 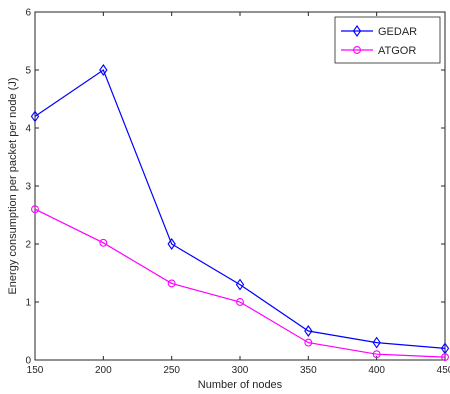 What do you see at coordinates (28, 71) in the screenshot?
I see `y-tick-label: 5` at bounding box center [28, 71].